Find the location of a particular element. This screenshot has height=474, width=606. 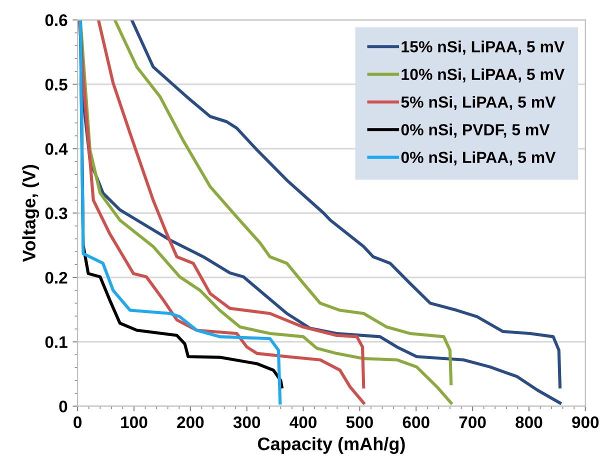

x-tick-label: 900 is located at coordinates (585, 422).